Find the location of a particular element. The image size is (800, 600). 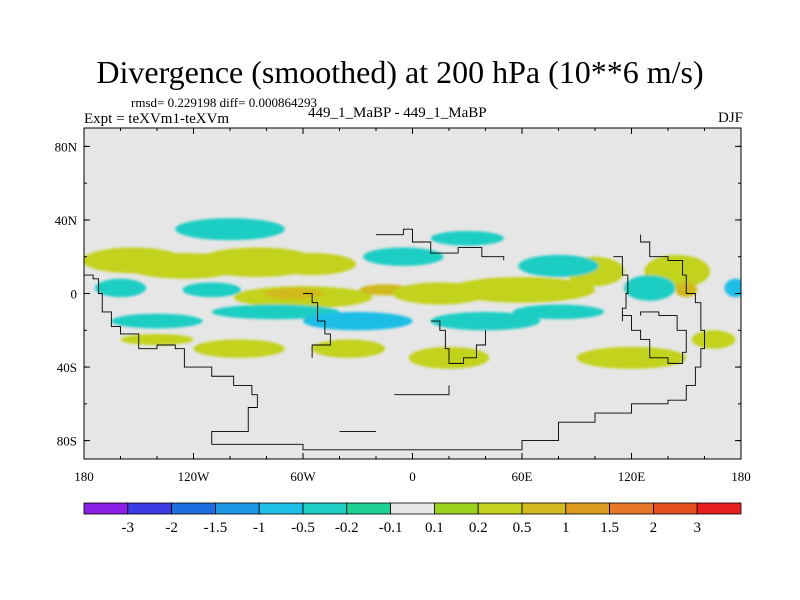

y-tick-label: 80N is located at coordinates (66, 146).